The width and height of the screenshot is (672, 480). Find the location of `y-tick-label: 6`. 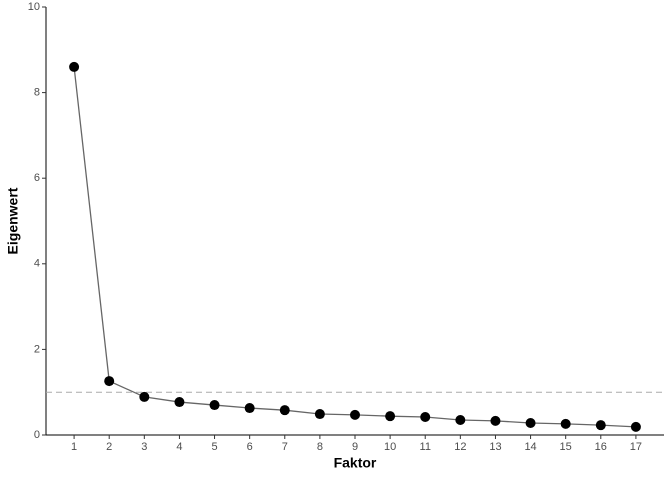

y-tick-label: 6 is located at coordinates (37, 178).